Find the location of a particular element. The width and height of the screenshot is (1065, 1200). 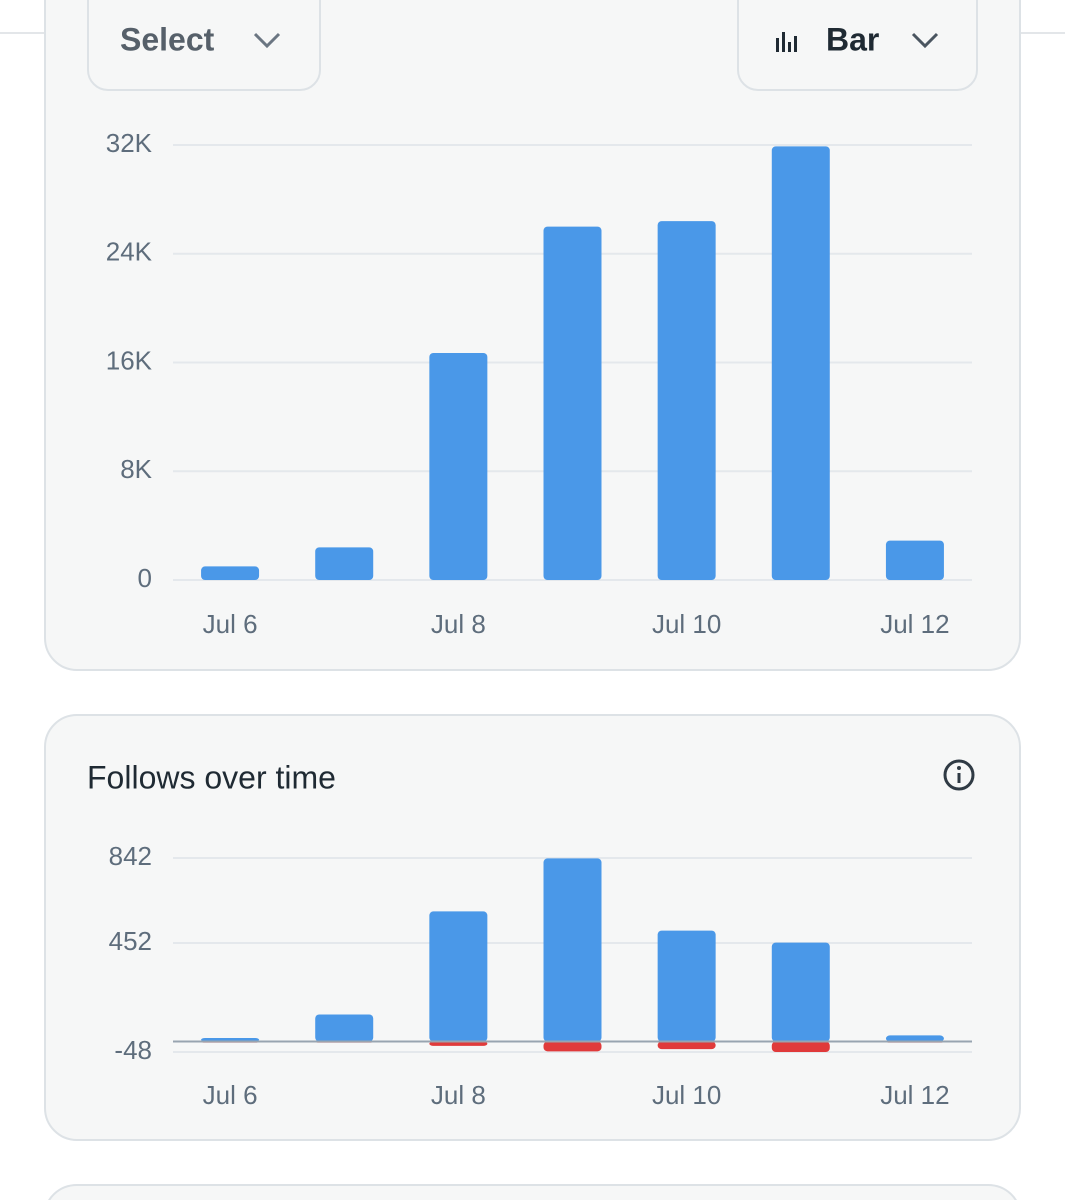

y-tick-label: 16K is located at coordinates (129, 360).